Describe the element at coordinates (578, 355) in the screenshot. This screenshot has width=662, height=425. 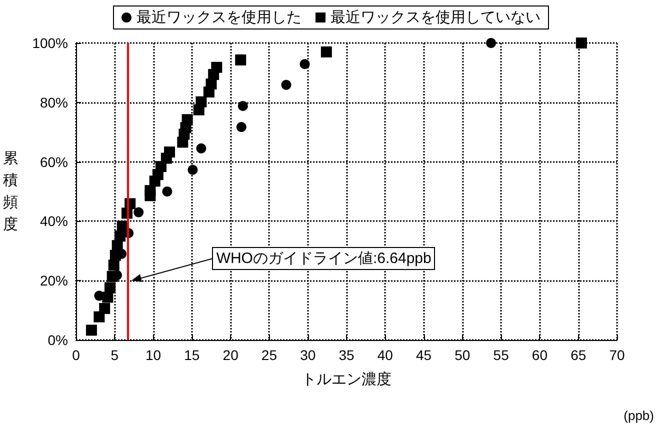
I see `x-tick-label: 65` at that location.